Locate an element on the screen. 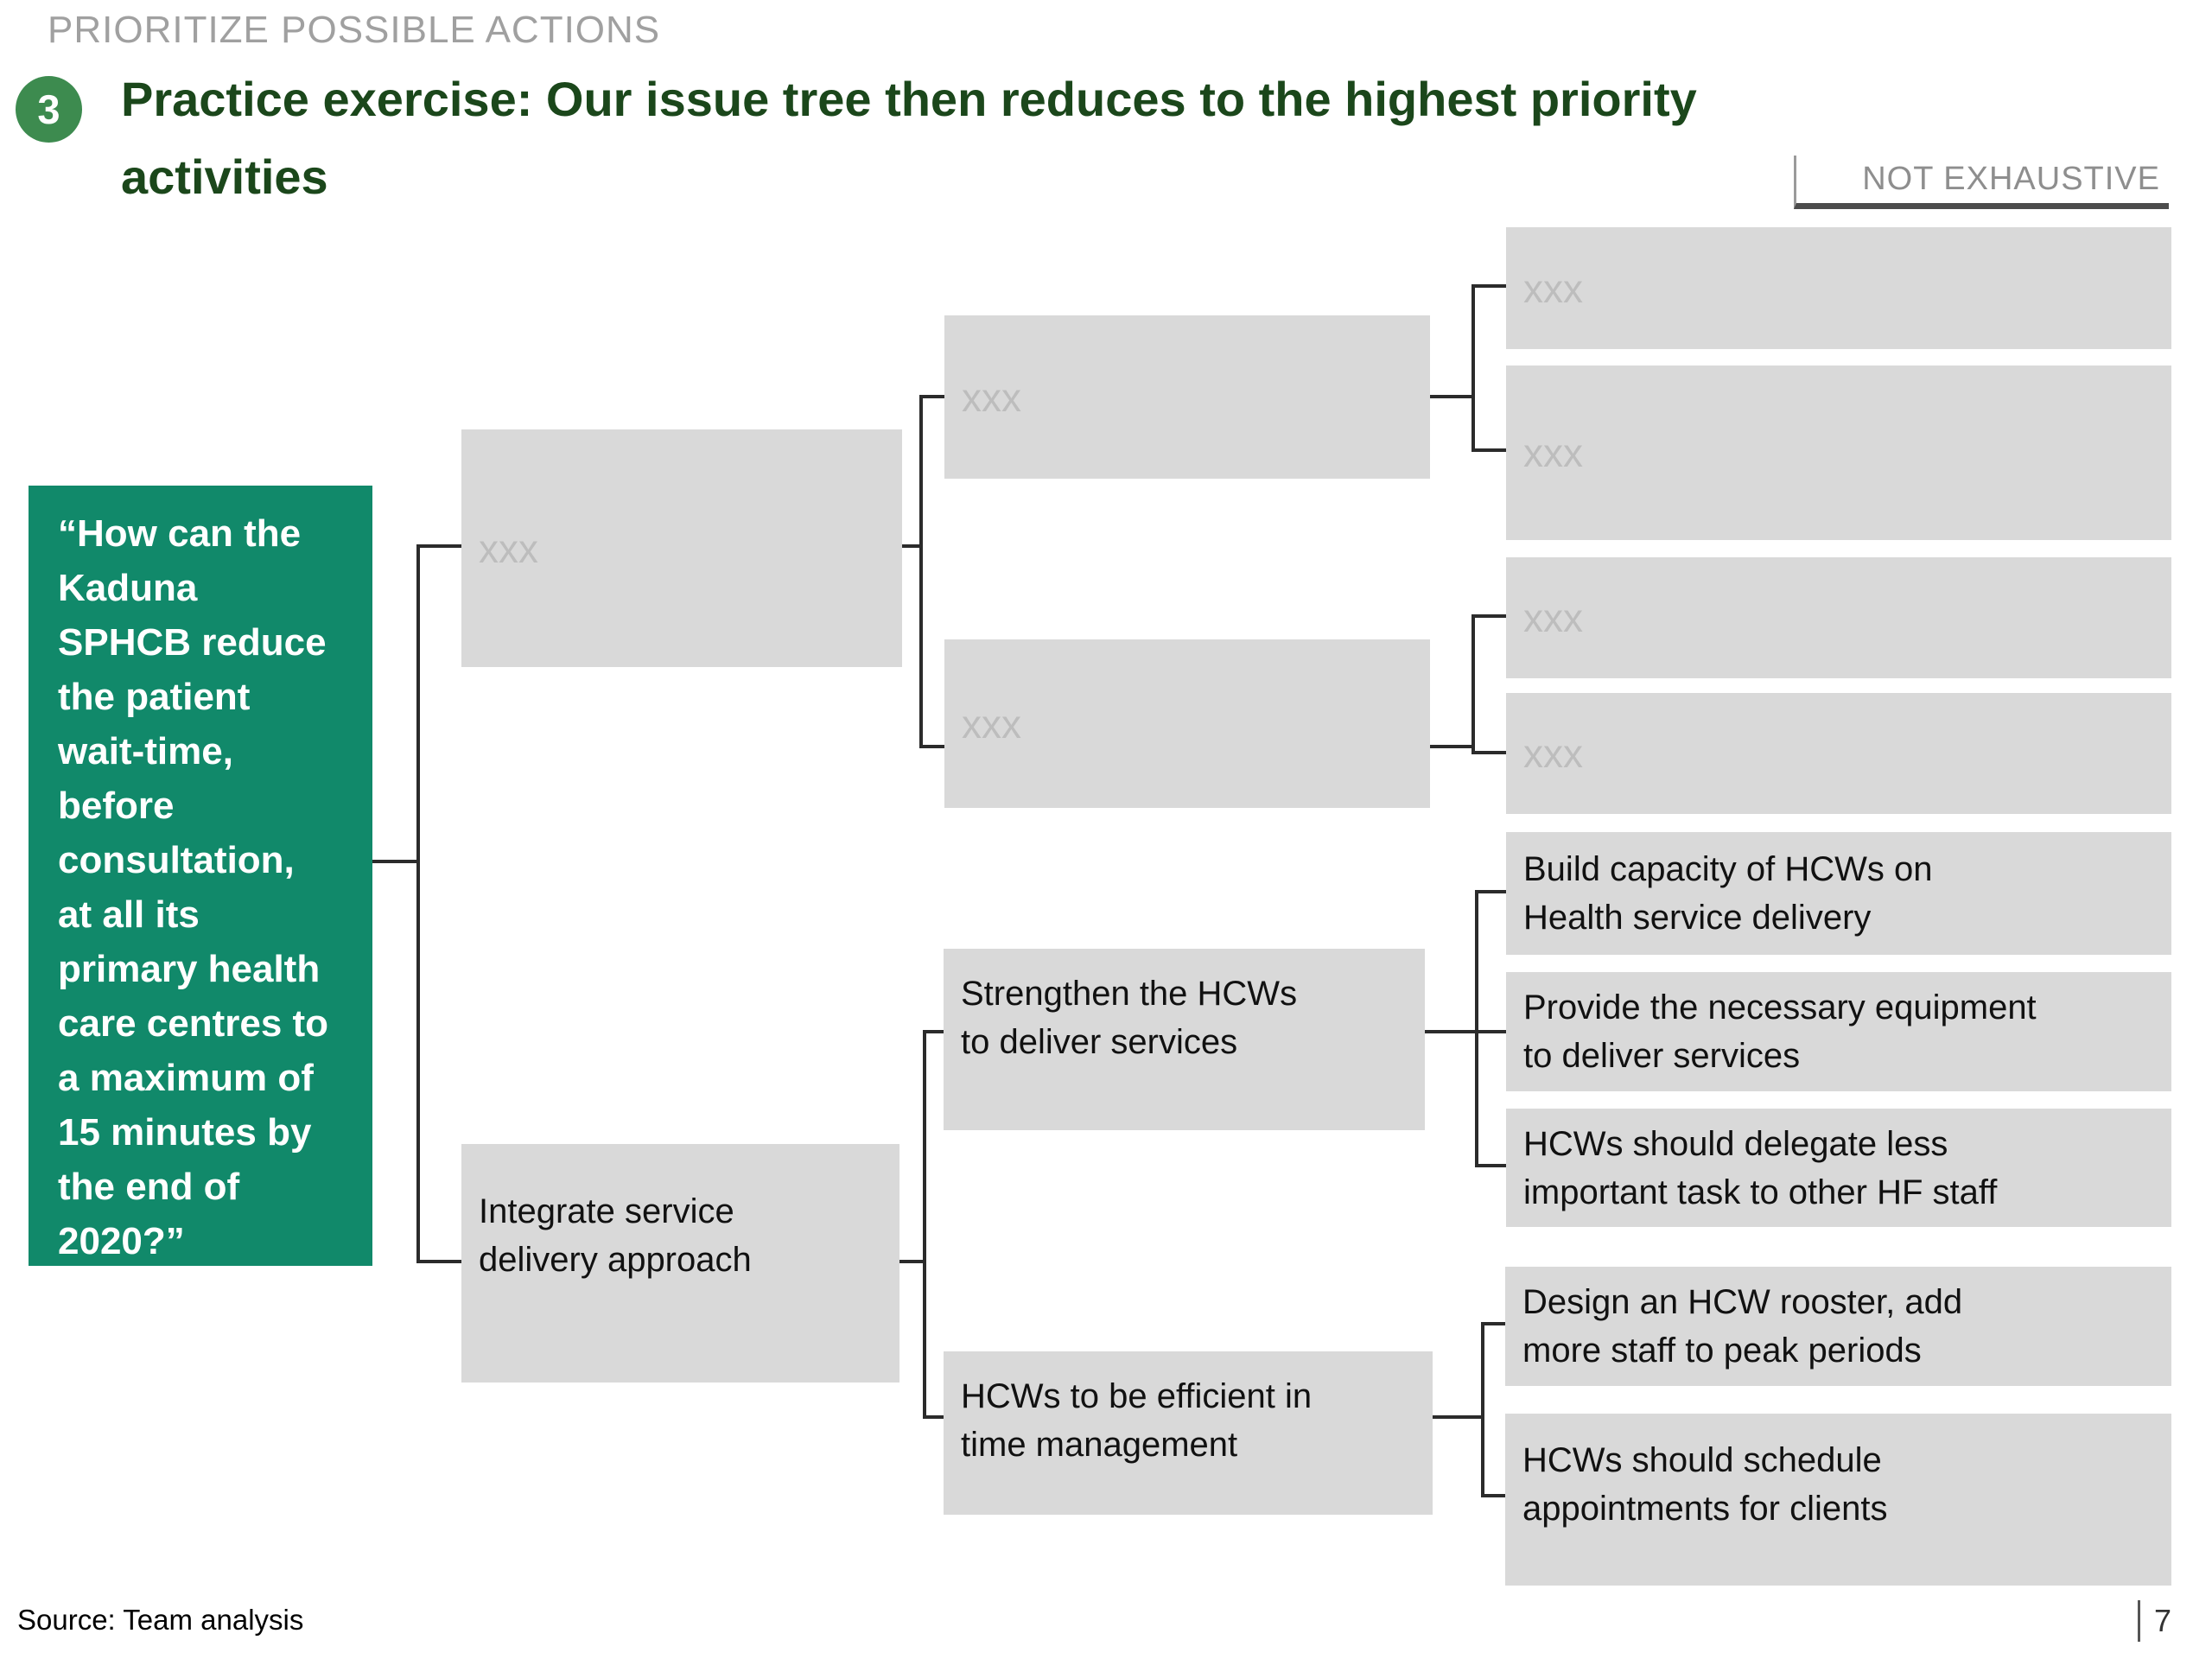 Image resolution: width=2212 pixels, height=1659 pixels. tree-node-l3-placeholder-1: xxx is located at coordinates (1838, 288).